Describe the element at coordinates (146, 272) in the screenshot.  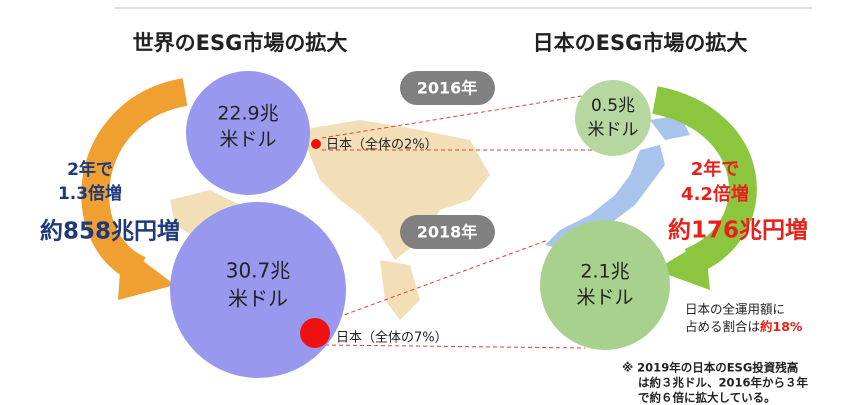
I see `world-arrow-head` at that location.